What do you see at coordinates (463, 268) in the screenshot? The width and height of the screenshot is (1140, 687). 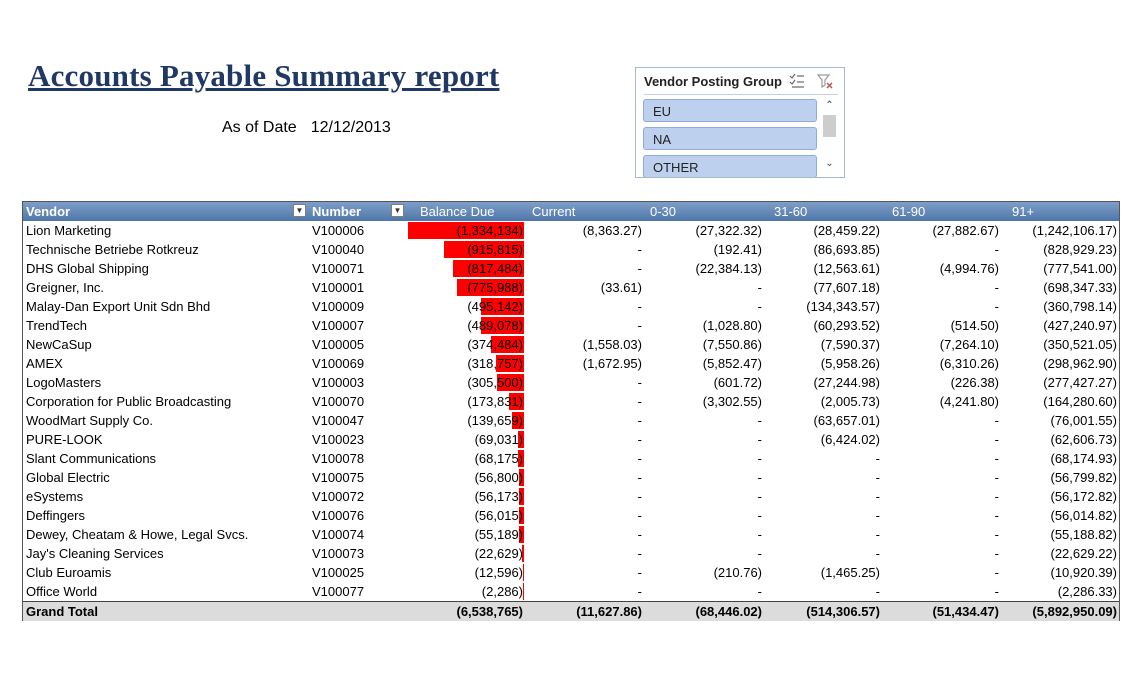 I see `balance-due-cell: (817,484)` at bounding box center [463, 268].